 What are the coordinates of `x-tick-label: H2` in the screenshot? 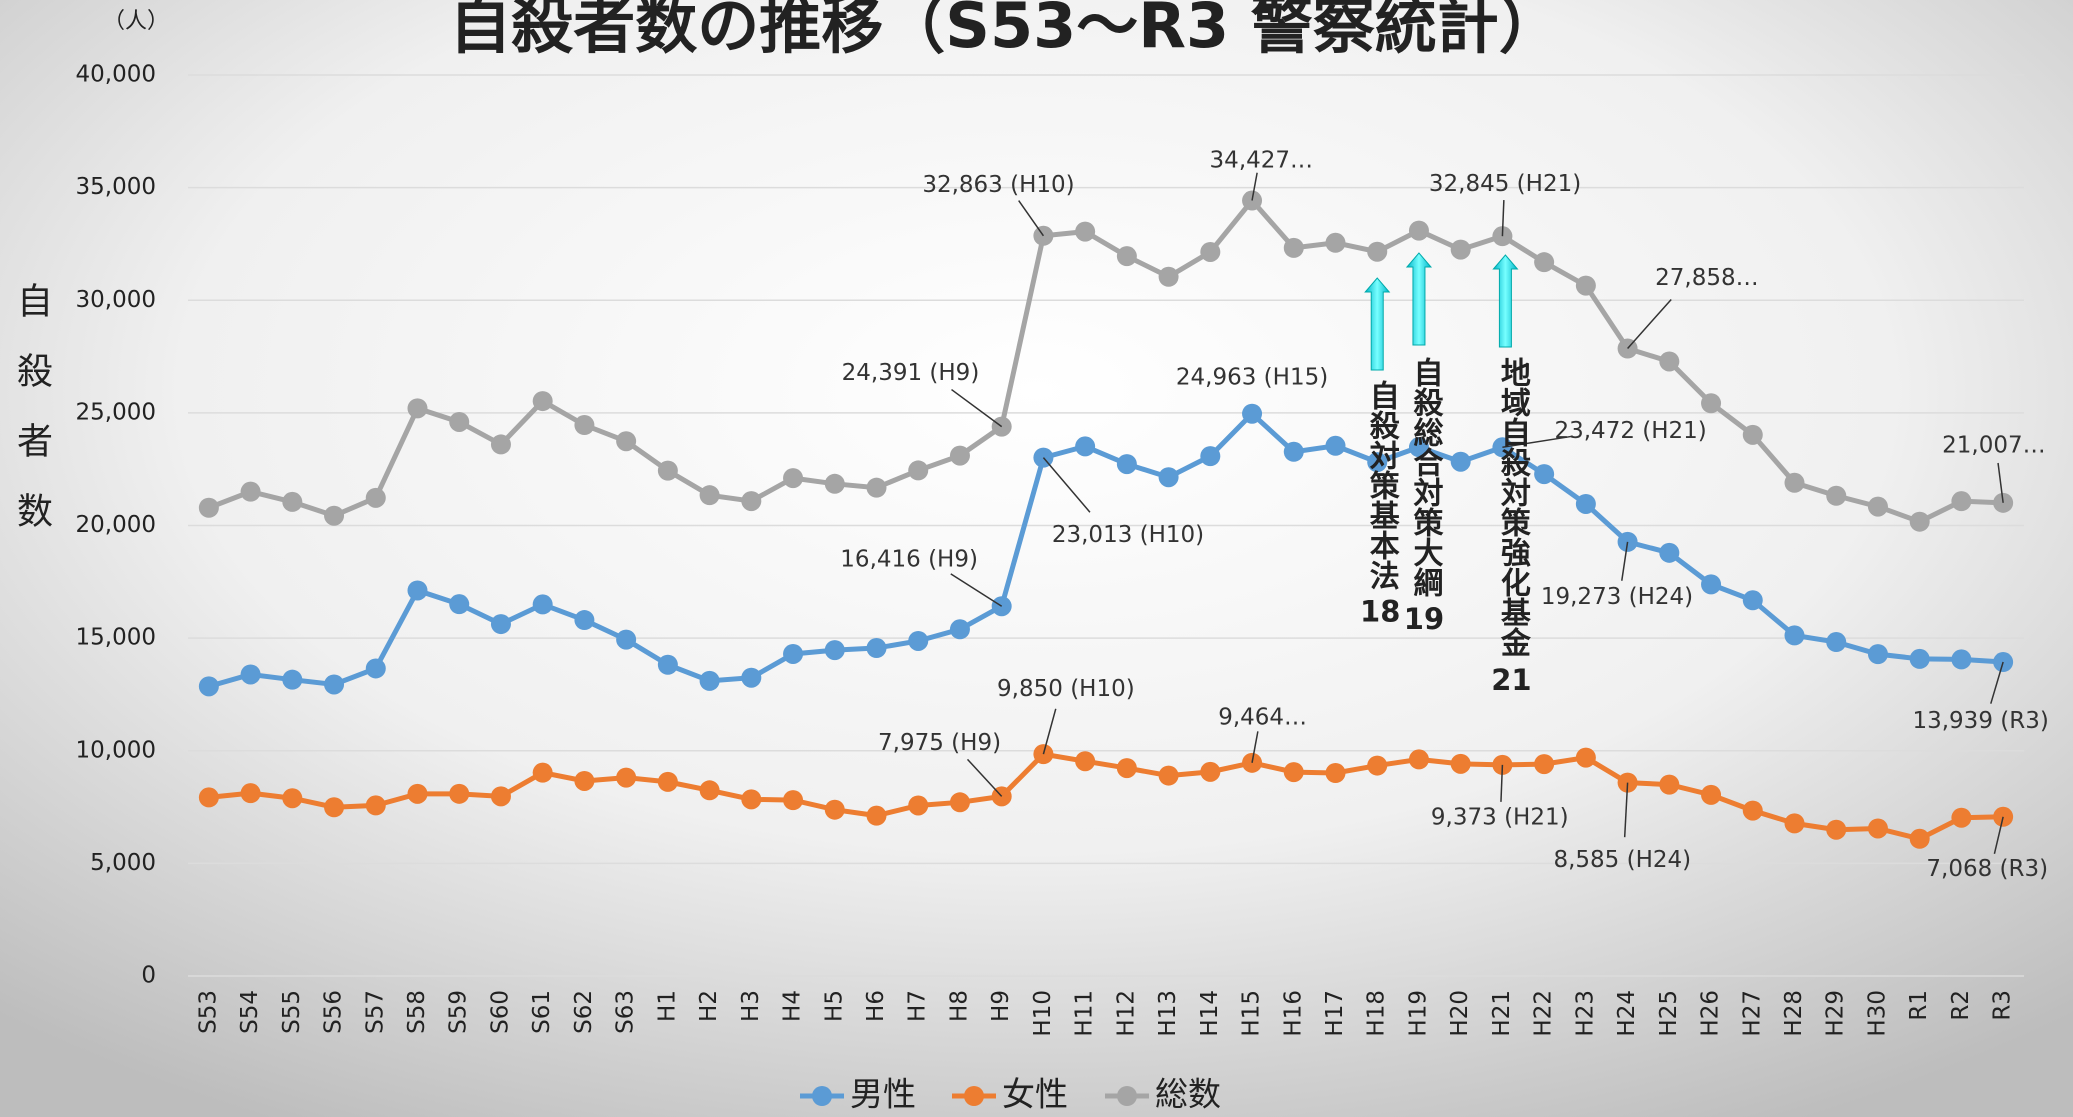 It's located at (709, 1006).